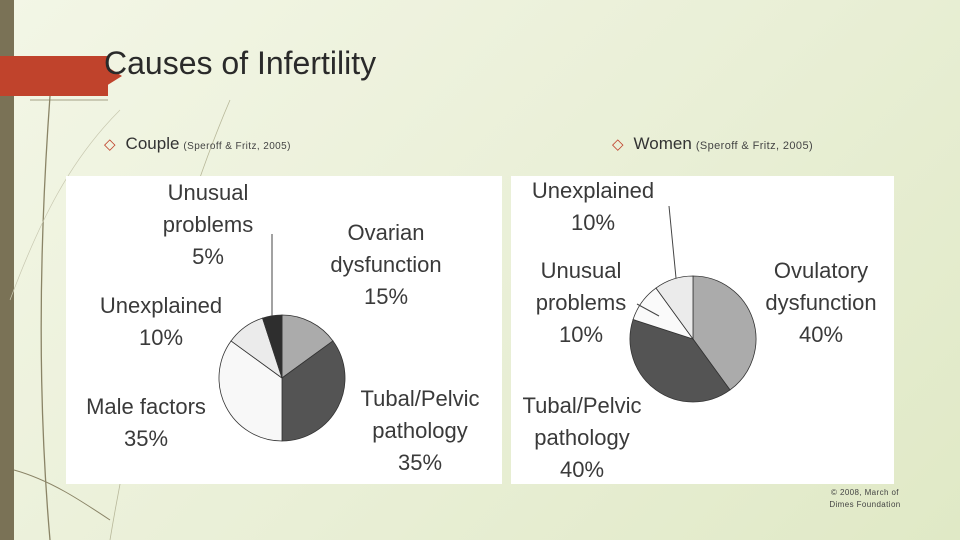 This screenshot has width=960, height=540. Describe the element at coordinates (865, 492) in the screenshot. I see `copyright-line: © 2008, March of` at that location.